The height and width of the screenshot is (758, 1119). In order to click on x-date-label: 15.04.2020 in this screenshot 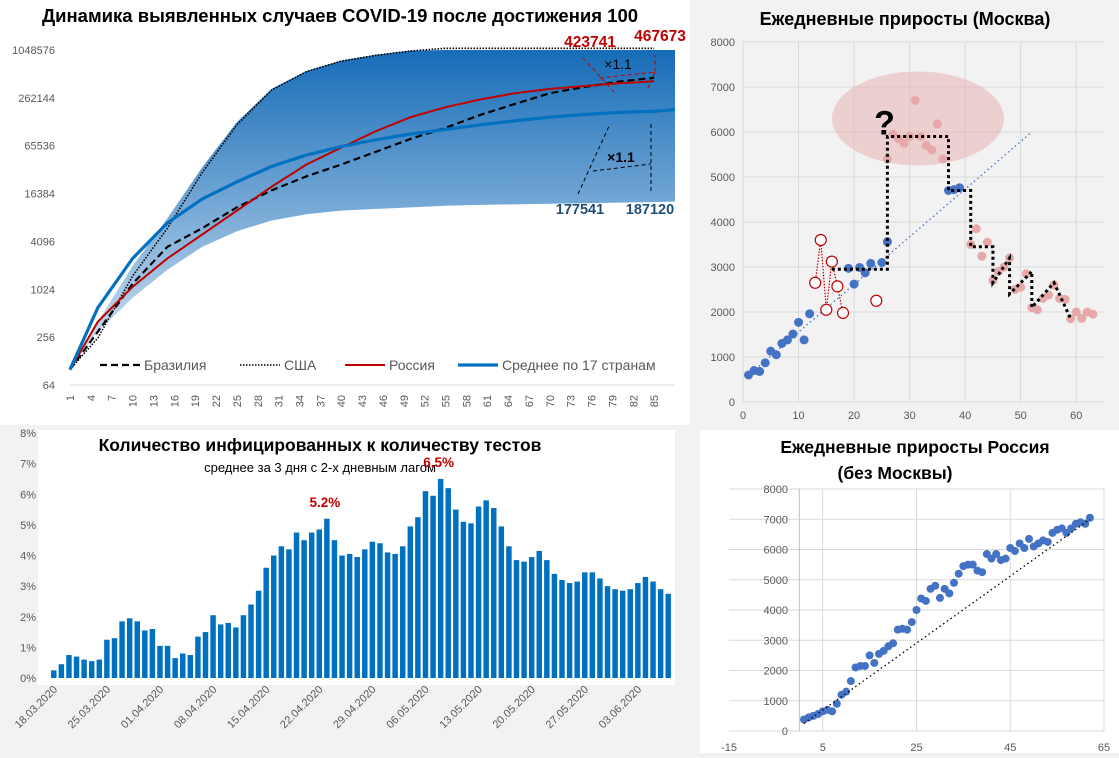, I will do `click(248, 707)`.